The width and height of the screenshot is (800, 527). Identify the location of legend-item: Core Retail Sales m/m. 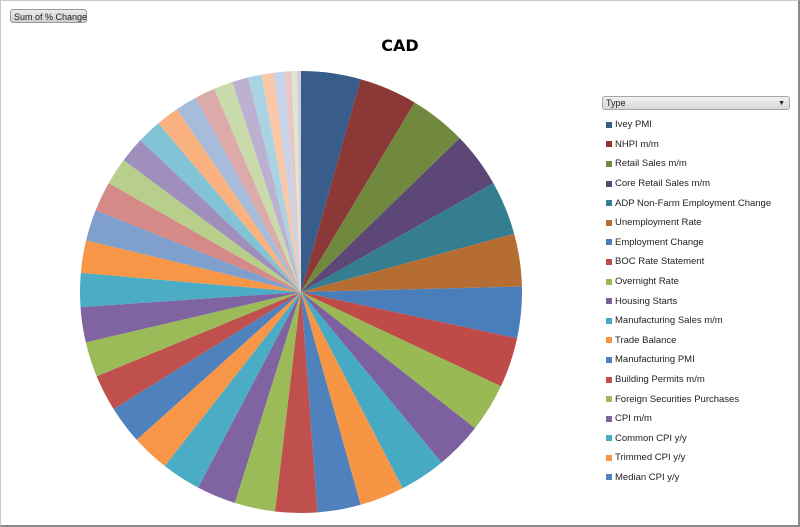
(688, 184).